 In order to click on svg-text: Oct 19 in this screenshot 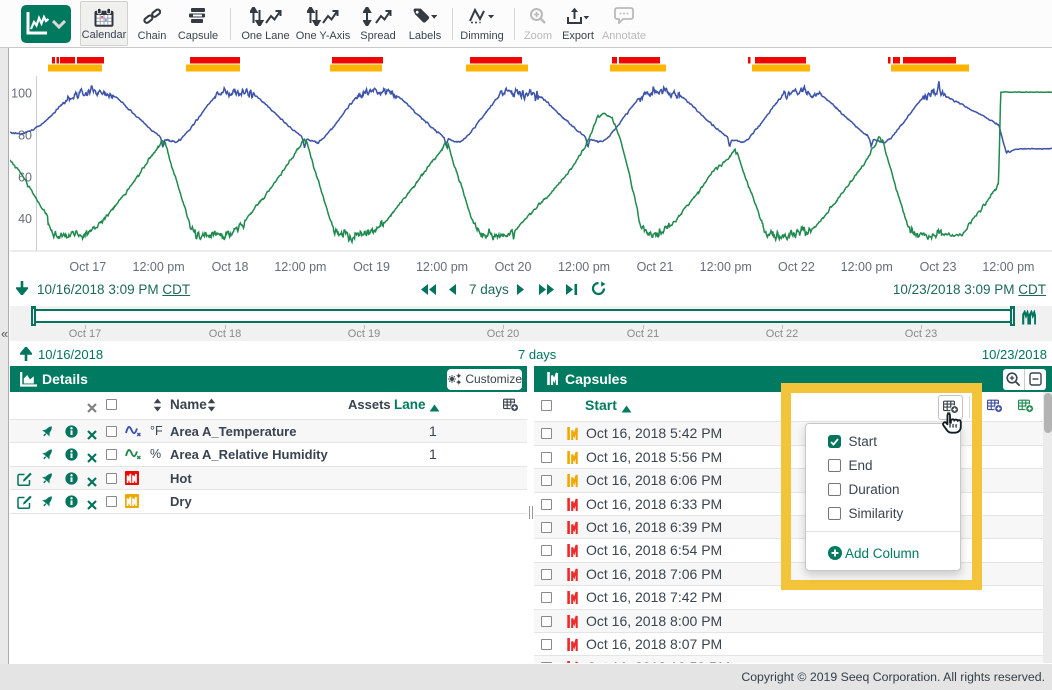, I will do `click(371, 267)`.